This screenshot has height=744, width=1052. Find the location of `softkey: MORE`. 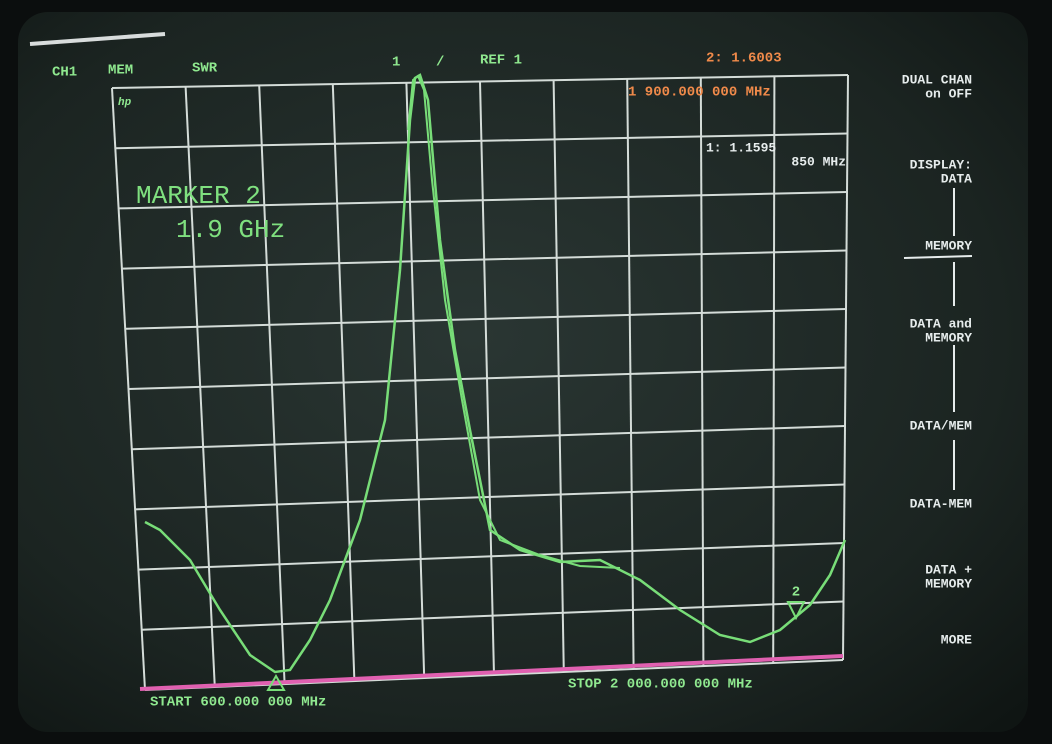

softkey: MORE is located at coordinates (956, 639).